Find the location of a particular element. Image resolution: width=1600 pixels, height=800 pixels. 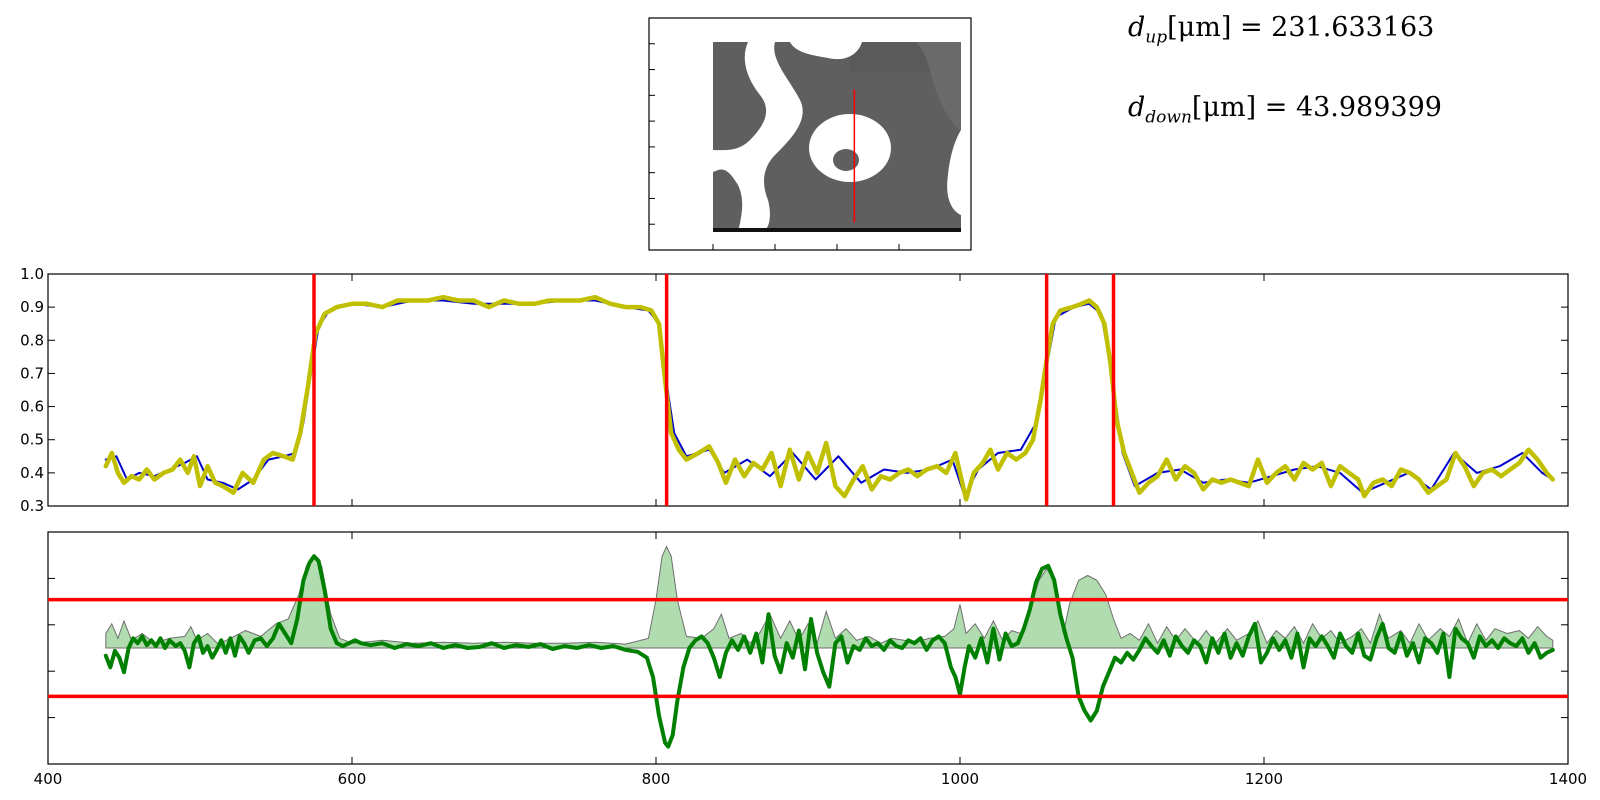

y-tick-label: 0.7 is located at coordinates (32, 373).